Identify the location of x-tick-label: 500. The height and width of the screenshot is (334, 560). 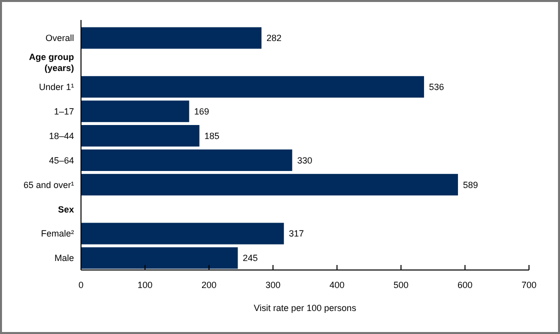
(401, 285).